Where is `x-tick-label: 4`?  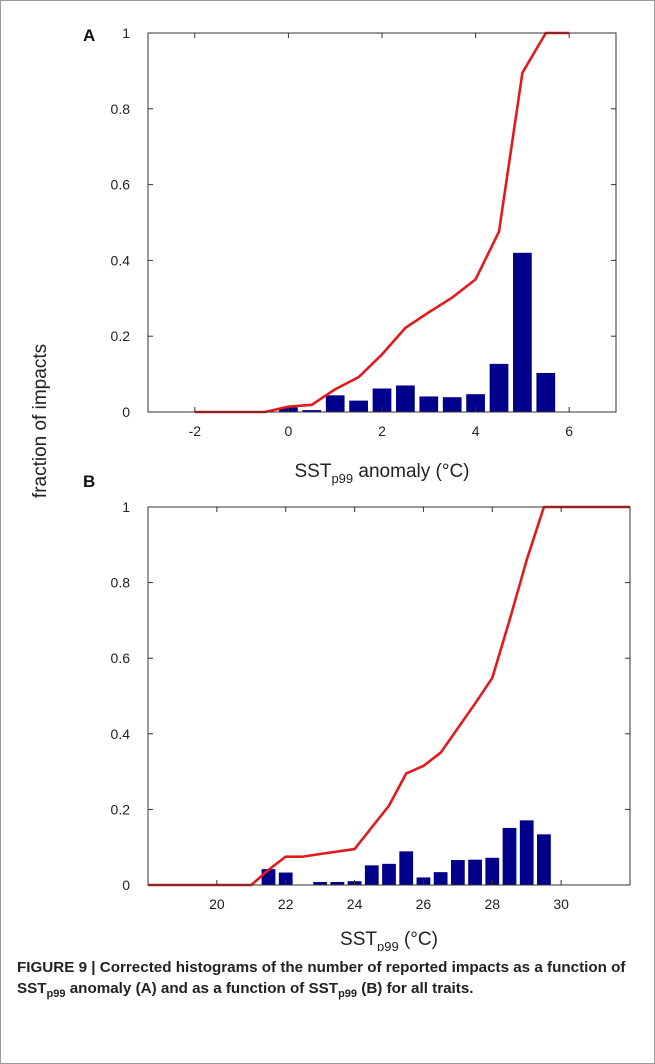
x-tick-label: 4 is located at coordinates (476, 431).